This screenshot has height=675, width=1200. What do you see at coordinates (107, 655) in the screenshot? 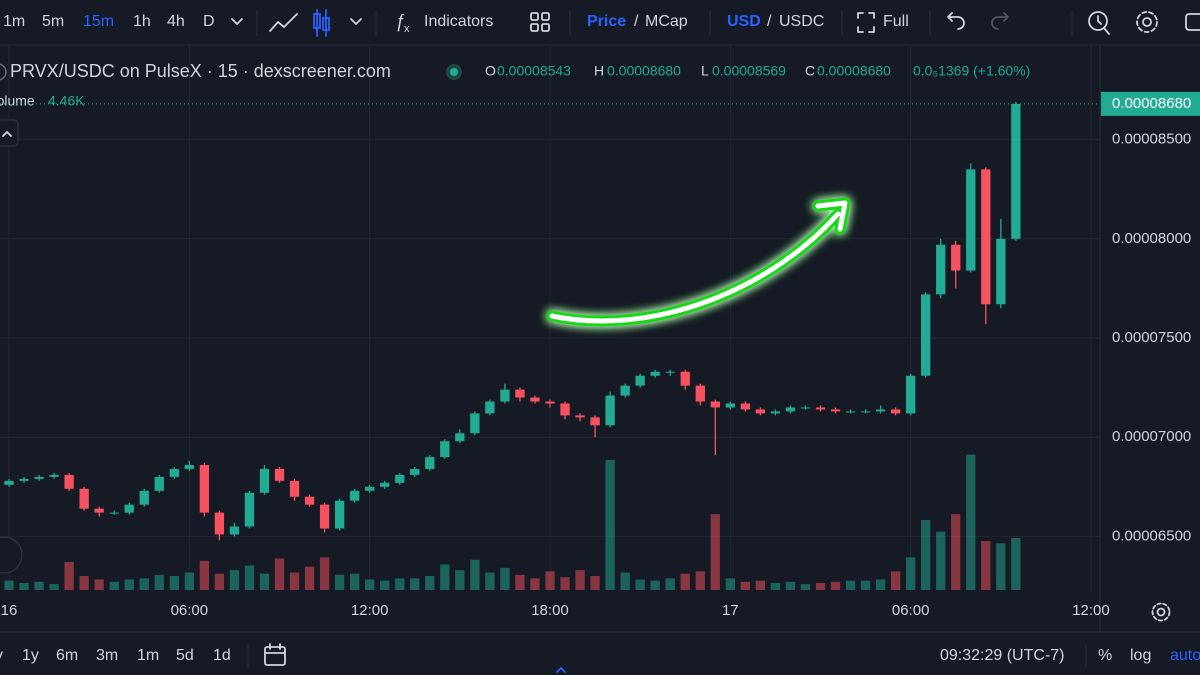
I see `range-button: 3m` at bounding box center [107, 655].